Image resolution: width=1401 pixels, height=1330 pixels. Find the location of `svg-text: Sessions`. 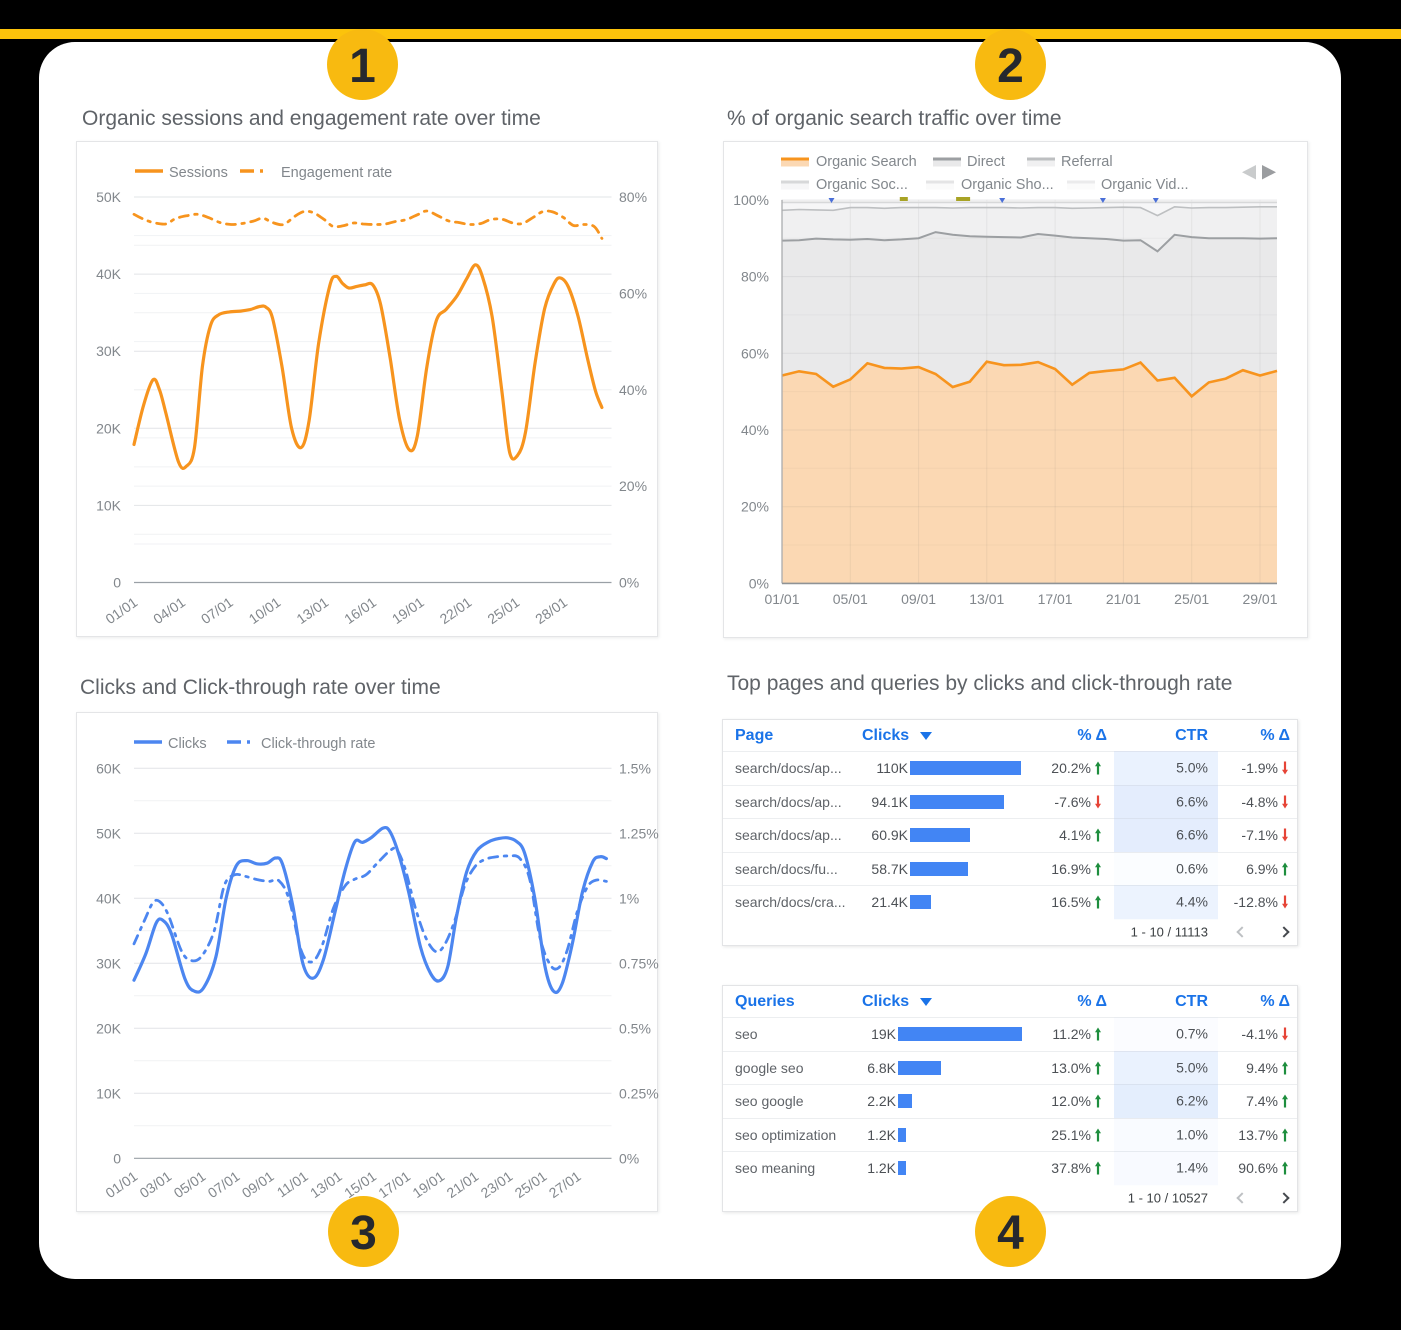

svg-text: Sessions is located at coordinates (198, 173).